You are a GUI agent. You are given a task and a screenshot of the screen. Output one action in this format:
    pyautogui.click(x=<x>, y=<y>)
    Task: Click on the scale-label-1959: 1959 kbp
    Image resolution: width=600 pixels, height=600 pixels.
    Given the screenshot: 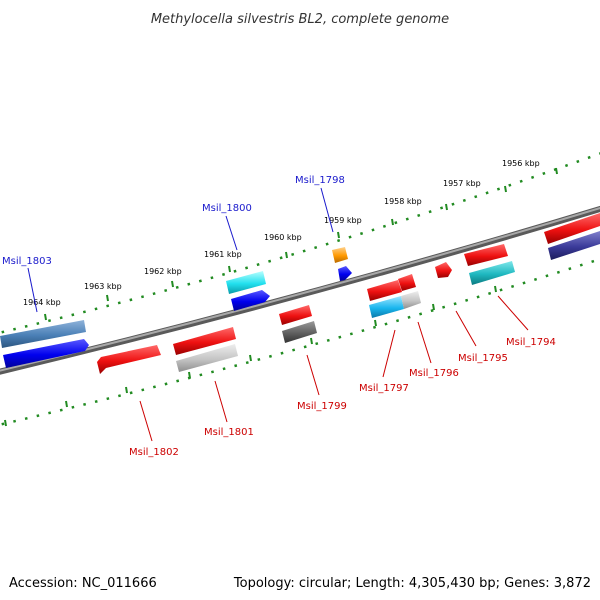 What is the action you would take?
    pyautogui.click(x=343, y=220)
    